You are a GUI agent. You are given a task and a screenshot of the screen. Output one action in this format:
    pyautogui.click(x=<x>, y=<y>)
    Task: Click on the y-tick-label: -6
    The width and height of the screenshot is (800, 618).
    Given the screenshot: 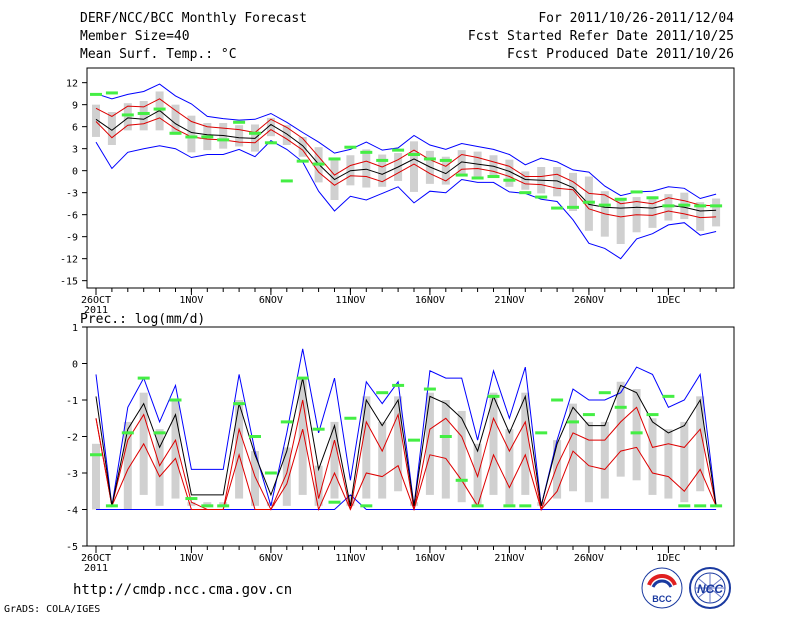 What is the action you would take?
    pyautogui.click(x=72, y=216)
    